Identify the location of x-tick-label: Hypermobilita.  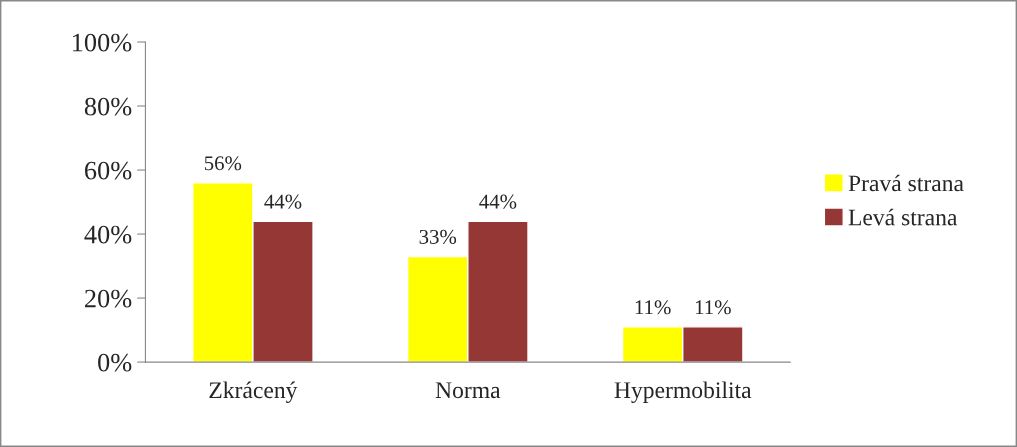
(683, 392).